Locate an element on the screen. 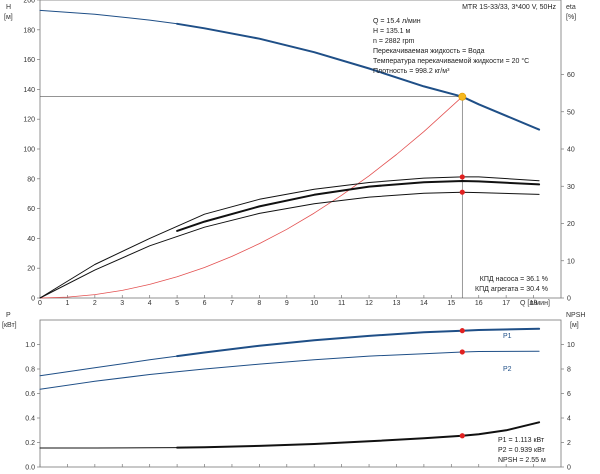  y-right-unit: [м] is located at coordinates (574, 325).